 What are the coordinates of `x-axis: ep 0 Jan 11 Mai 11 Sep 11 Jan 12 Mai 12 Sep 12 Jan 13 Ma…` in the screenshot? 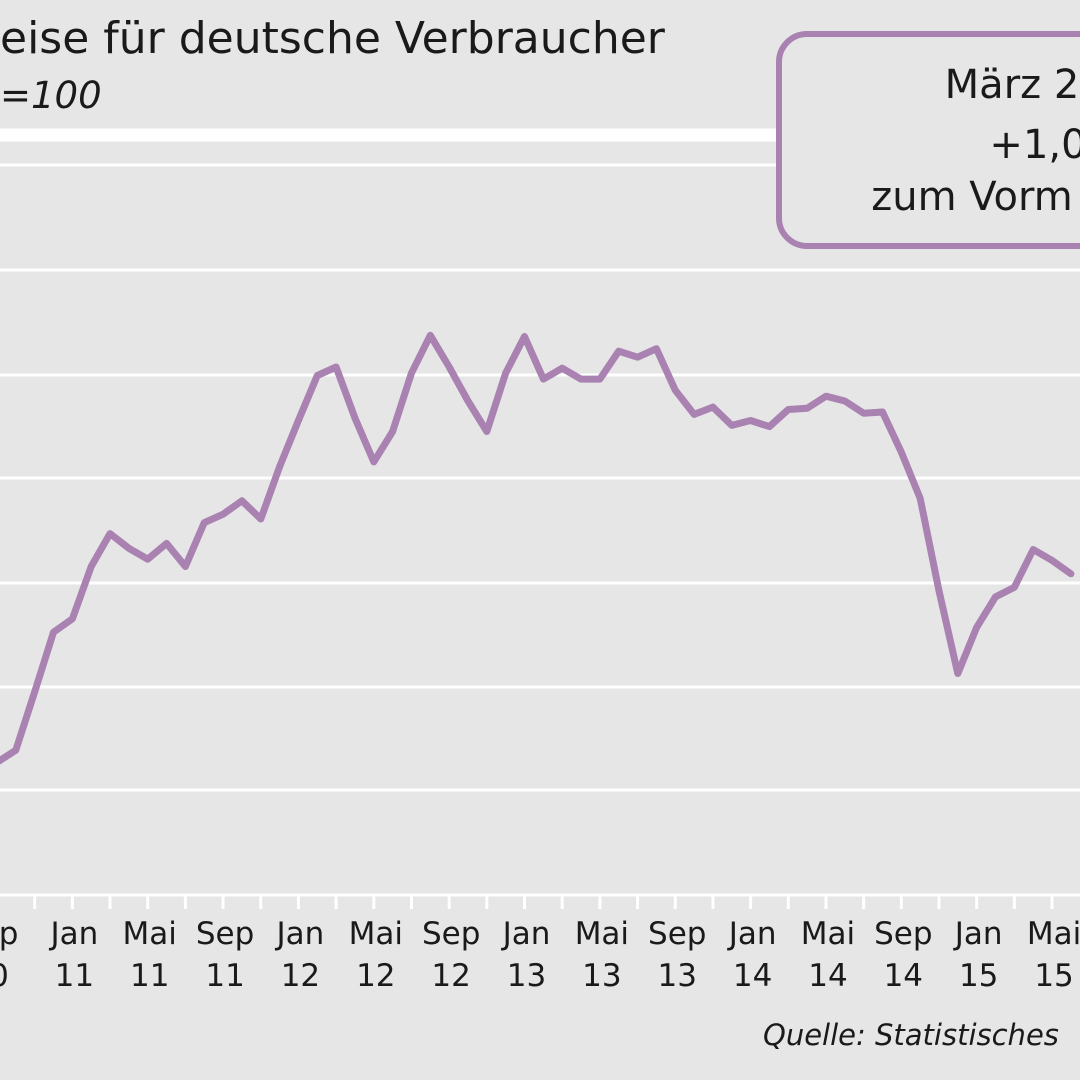 It's located at (540, 944).